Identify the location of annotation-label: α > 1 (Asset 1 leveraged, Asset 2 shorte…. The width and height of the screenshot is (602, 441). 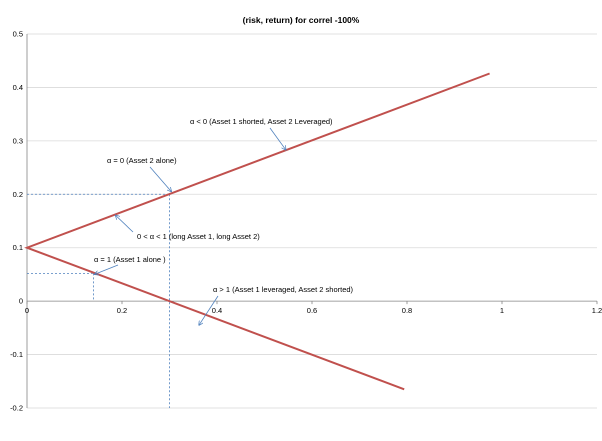
(283, 289).